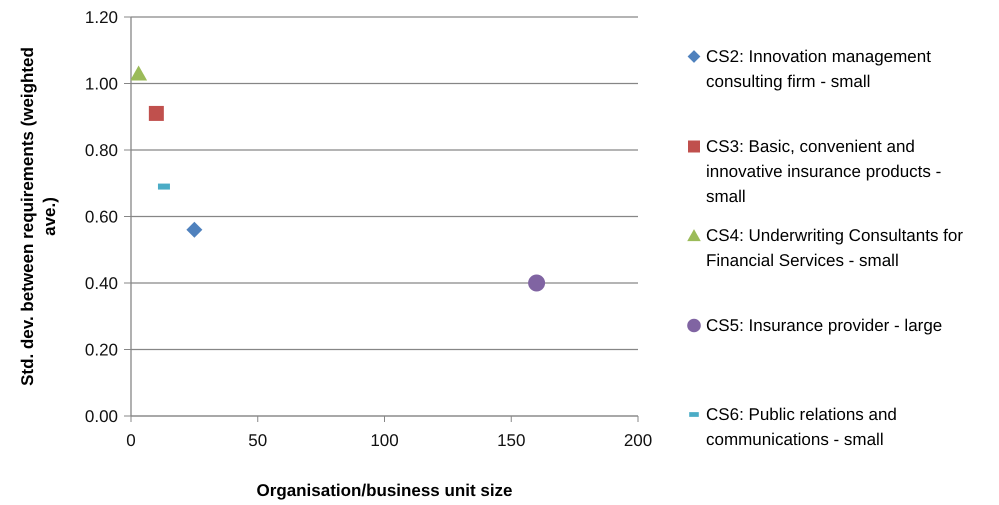 The width and height of the screenshot is (999, 505). What do you see at coordinates (802, 427) in the screenshot?
I see `legend-label: CS6: Public relations and communications - small` at bounding box center [802, 427].